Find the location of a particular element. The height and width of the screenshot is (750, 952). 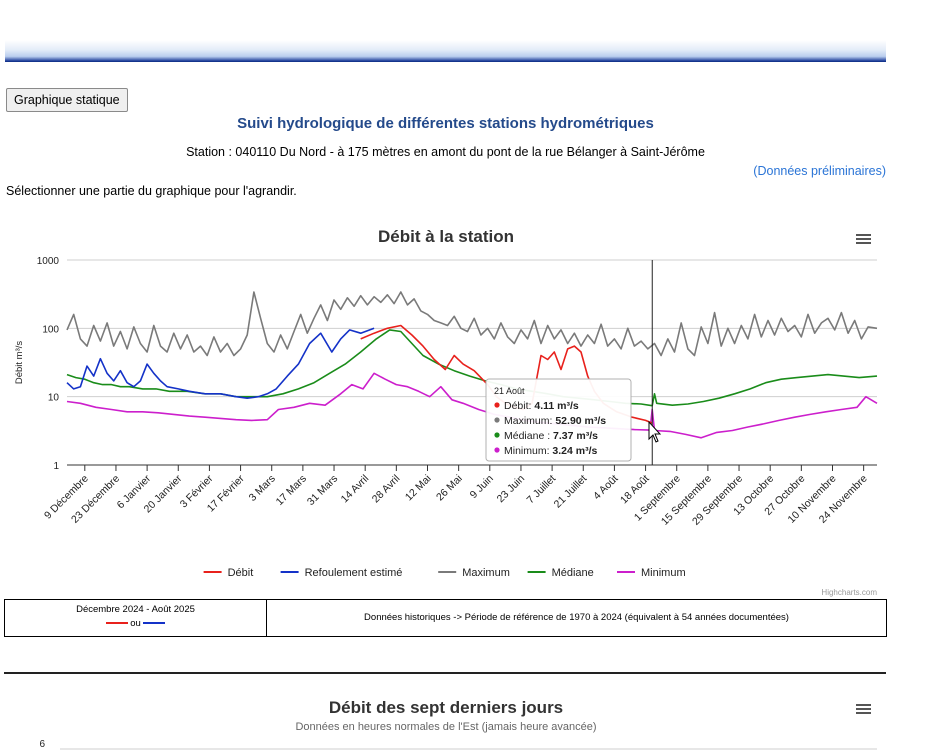

y-tick-label: 1 is located at coordinates (56, 466).